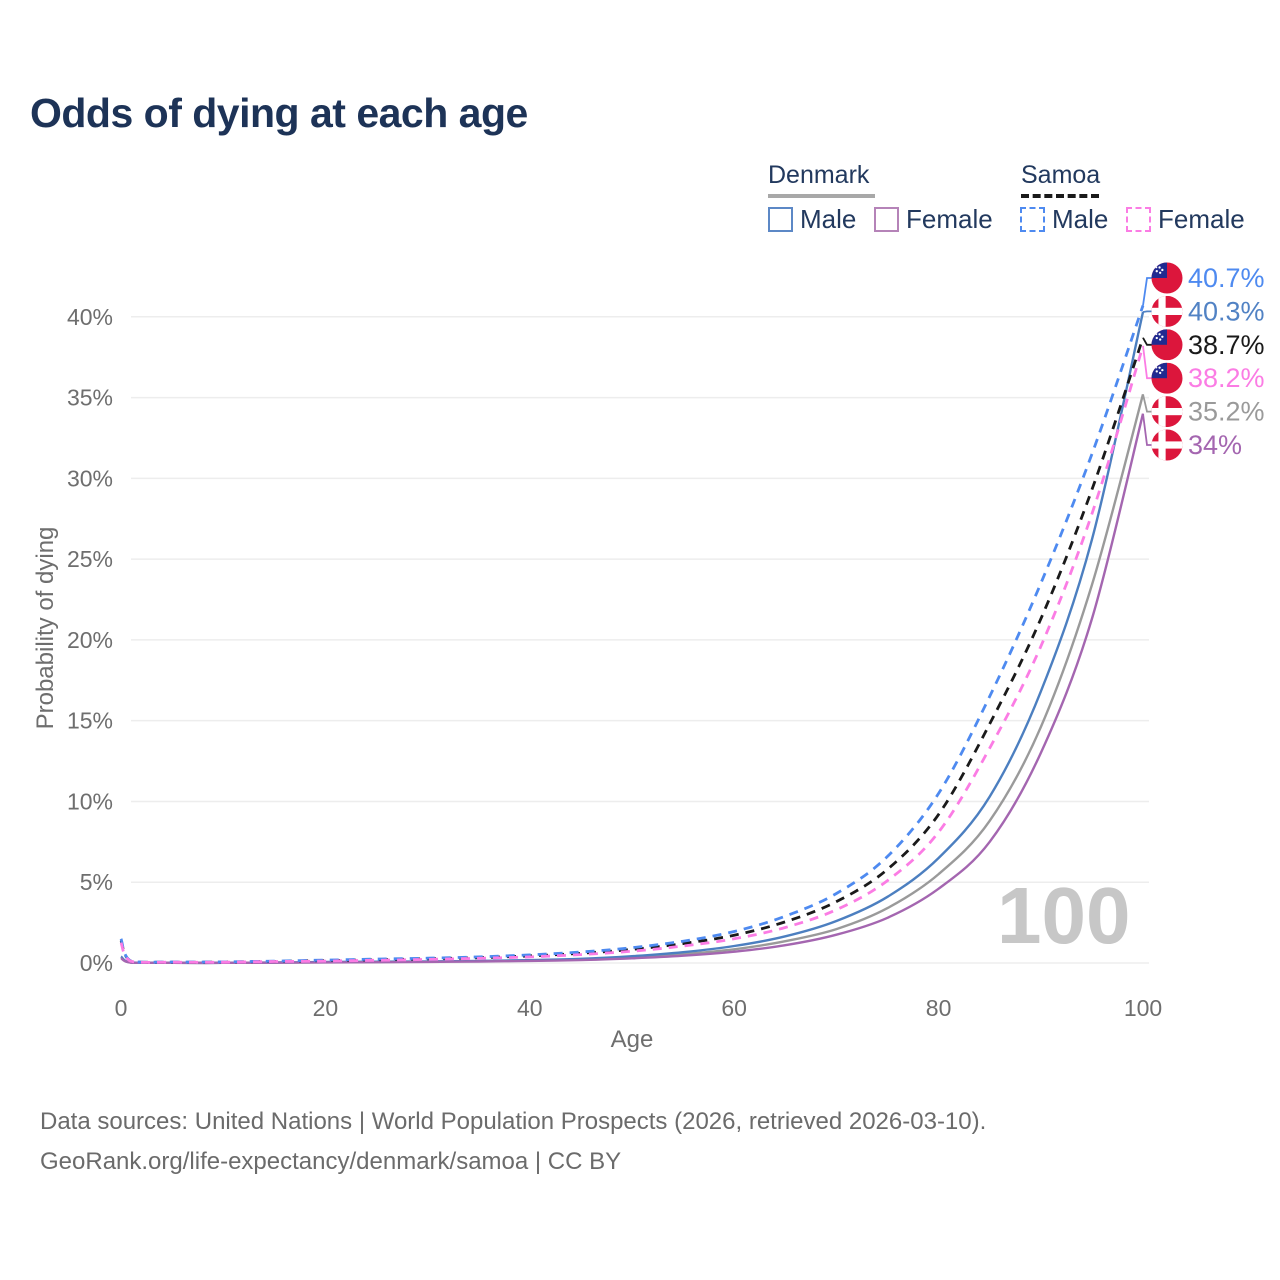 The width and height of the screenshot is (1280, 1280). I want to click on legend-samoa-female-checkbox: Female, so click(1185, 219).